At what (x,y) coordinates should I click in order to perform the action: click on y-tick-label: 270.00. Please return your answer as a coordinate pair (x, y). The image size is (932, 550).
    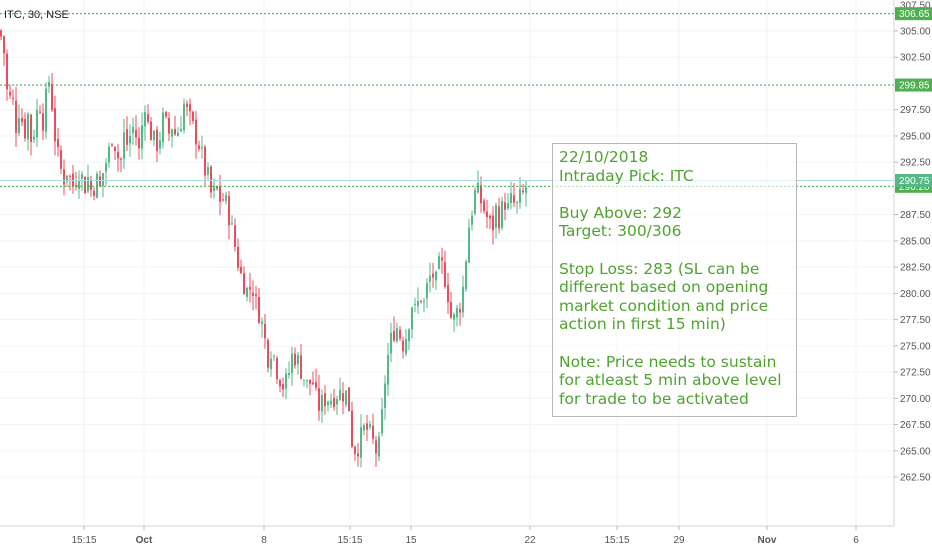
    Looking at the image, I should click on (915, 399).